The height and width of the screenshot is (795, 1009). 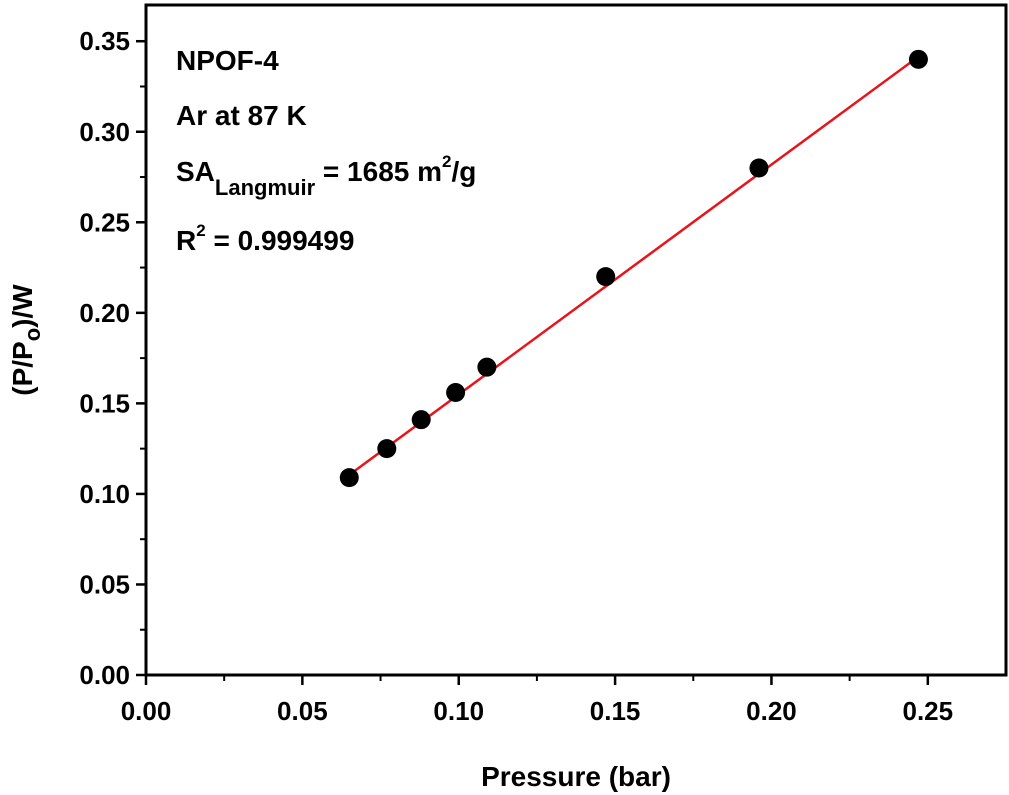 I want to click on annotation-r-squared: R2 = 0.999499, so click(x=265, y=238).